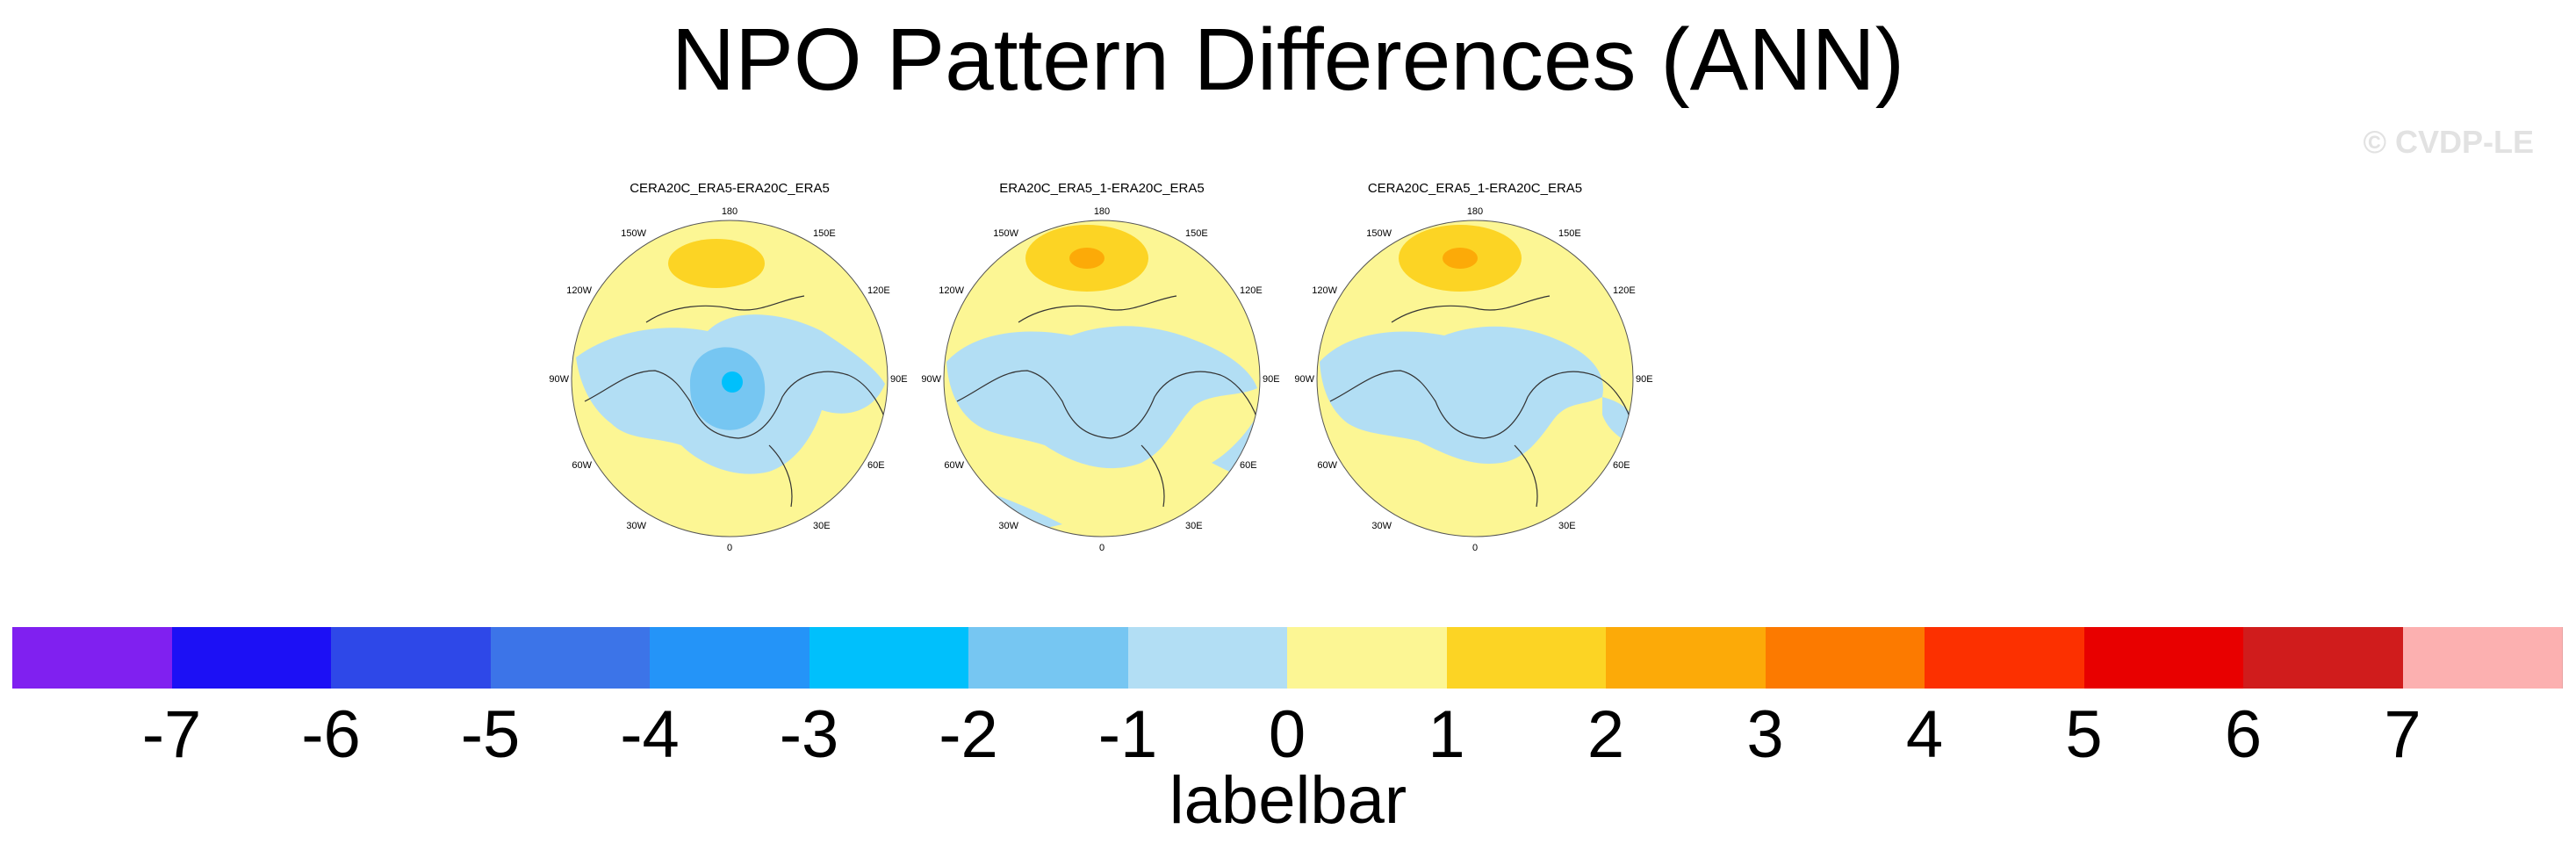 The width and height of the screenshot is (2576, 851). I want to click on labelbar-tick-label: -2, so click(968, 734).